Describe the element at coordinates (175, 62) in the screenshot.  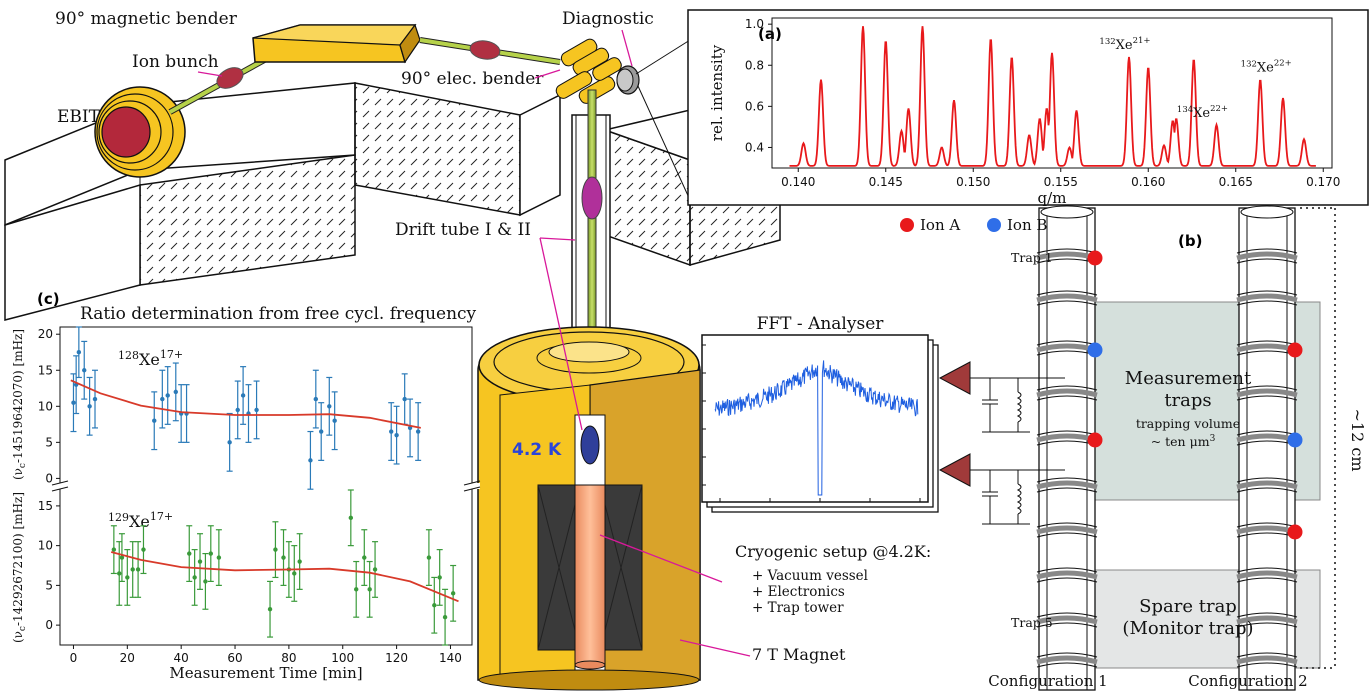
I see `ion-bunch-label: Ion bunch` at that location.